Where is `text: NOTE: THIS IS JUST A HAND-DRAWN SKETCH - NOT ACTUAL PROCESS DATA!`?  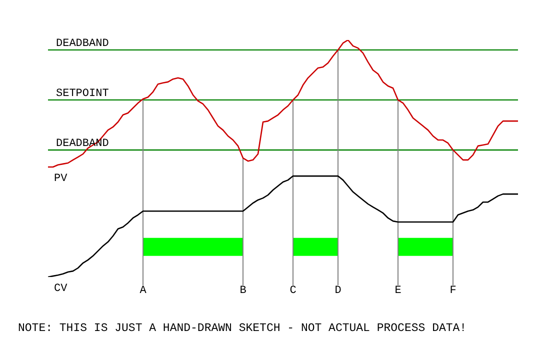 text: NOTE: THIS IS JUST A HAND-DRAWN SKETCH - NOT ACTUAL PROCESS DATA! is located at coordinates (242, 328).